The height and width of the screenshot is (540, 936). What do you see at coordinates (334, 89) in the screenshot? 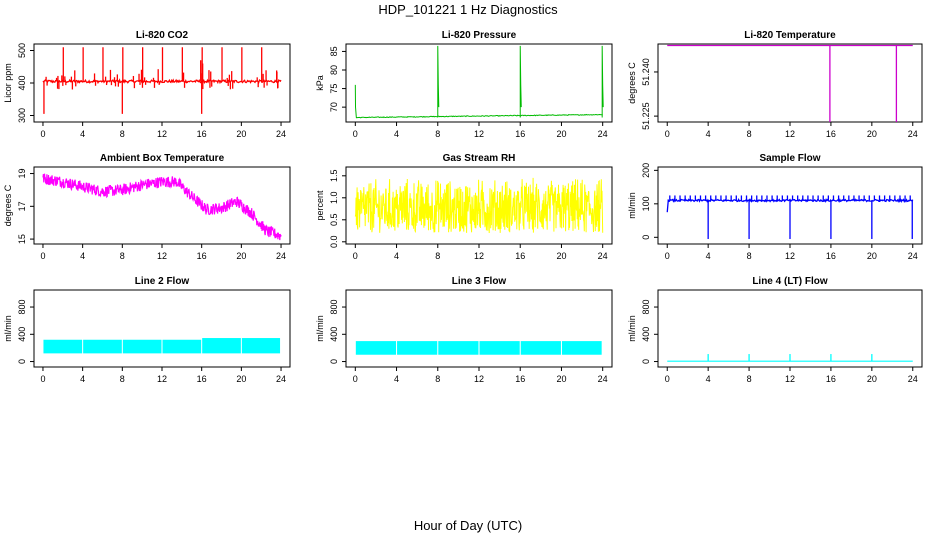
I see `y-tick-label: 75` at bounding box center [334, 89].